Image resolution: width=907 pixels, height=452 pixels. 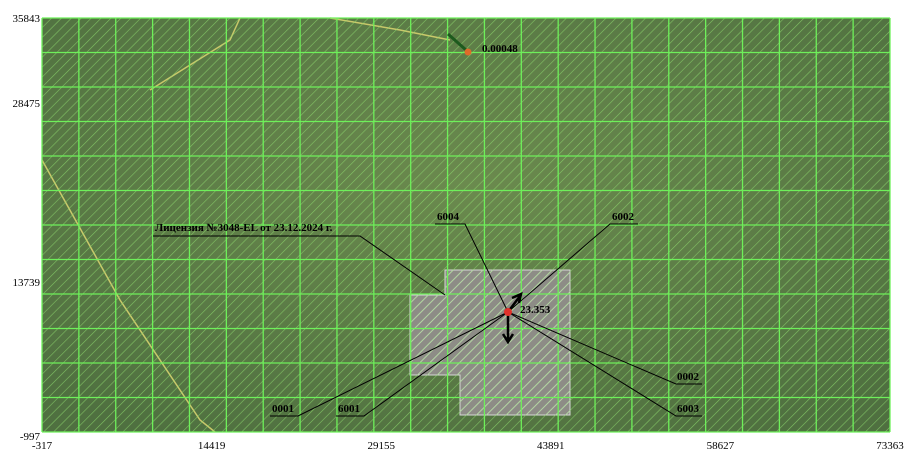 I want to click on point-label: 0002, so click(x=688, y=377).